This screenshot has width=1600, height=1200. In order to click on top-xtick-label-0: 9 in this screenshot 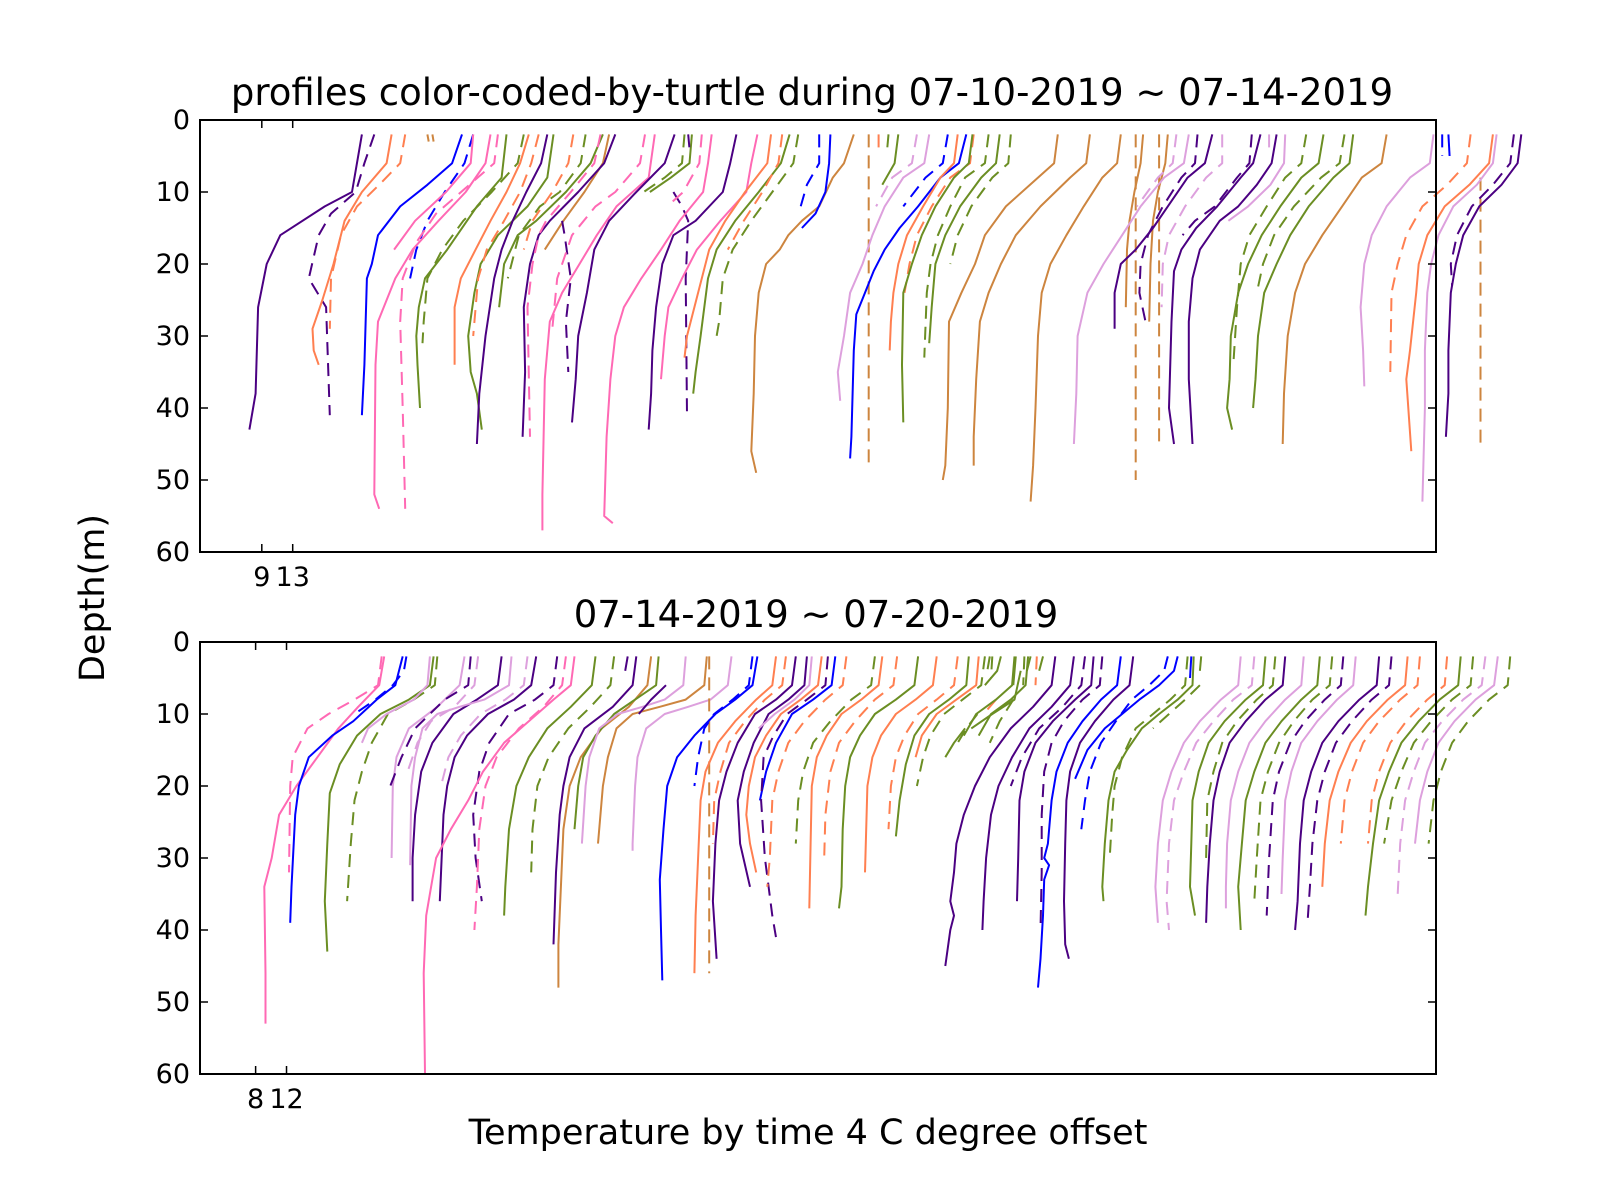, I will do `click(261, 577)`.